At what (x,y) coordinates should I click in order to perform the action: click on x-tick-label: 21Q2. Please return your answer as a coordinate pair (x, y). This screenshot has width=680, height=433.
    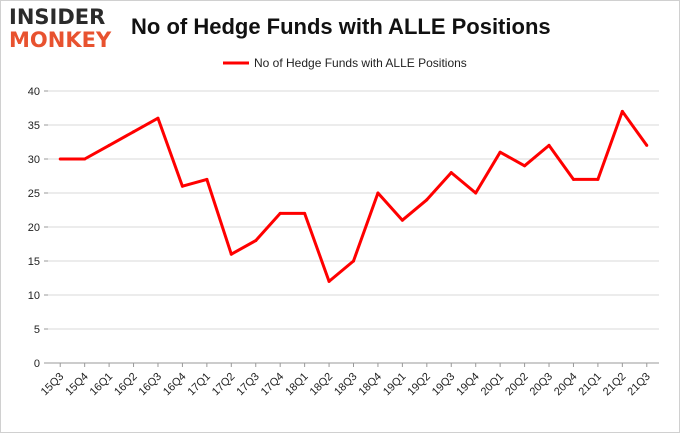
    Looking at the image, I should click on (615, 385).